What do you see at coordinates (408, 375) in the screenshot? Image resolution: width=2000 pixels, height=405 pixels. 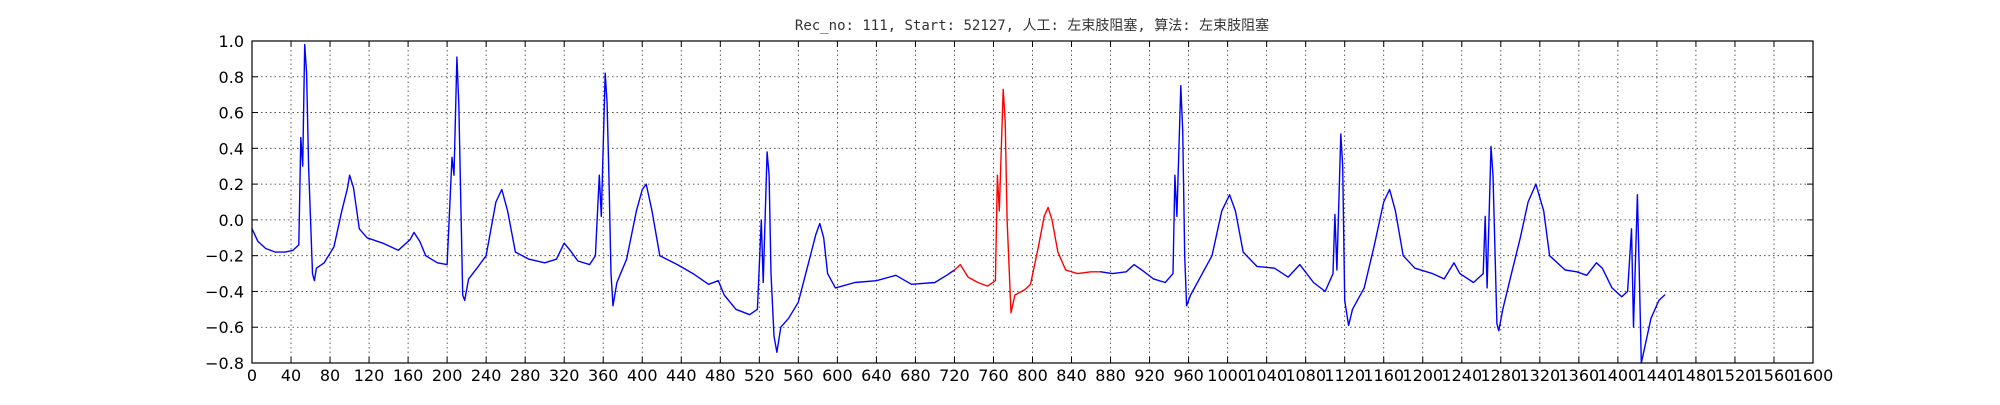 I see `x-tick-label: 160` at bounding box center [408, 375].